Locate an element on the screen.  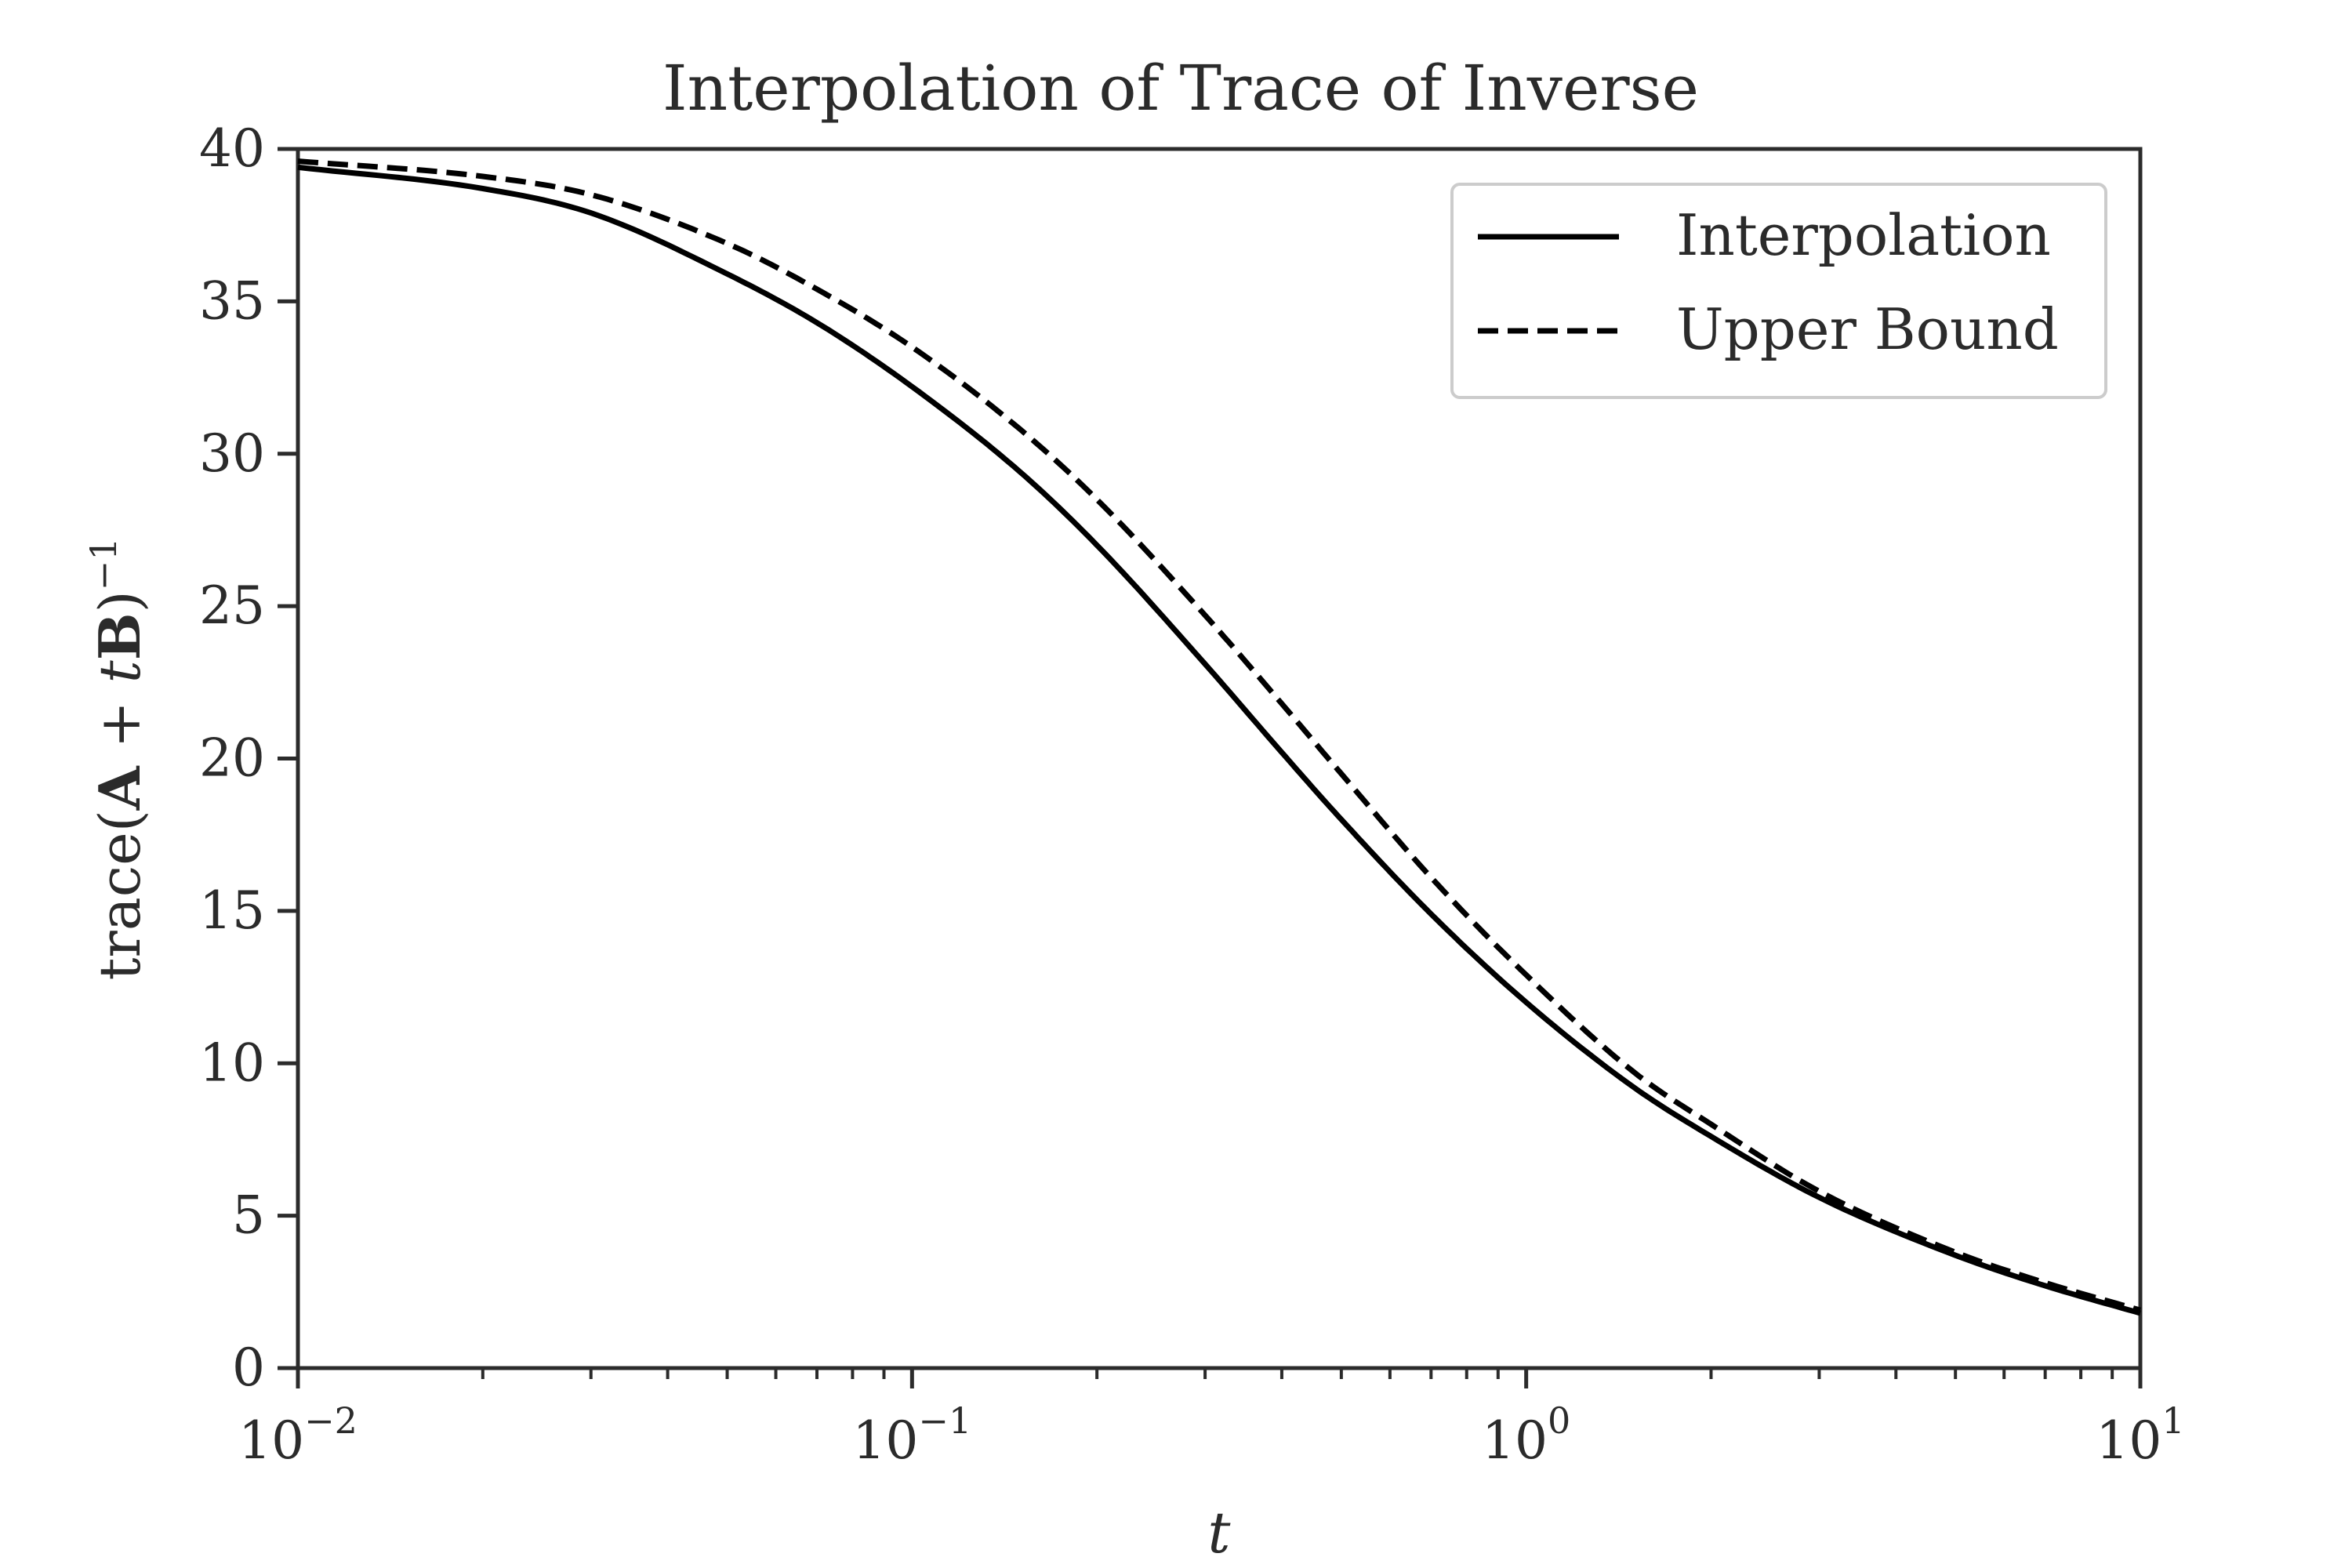
y-tick-label: 30 is located at coordinates (232, 453).